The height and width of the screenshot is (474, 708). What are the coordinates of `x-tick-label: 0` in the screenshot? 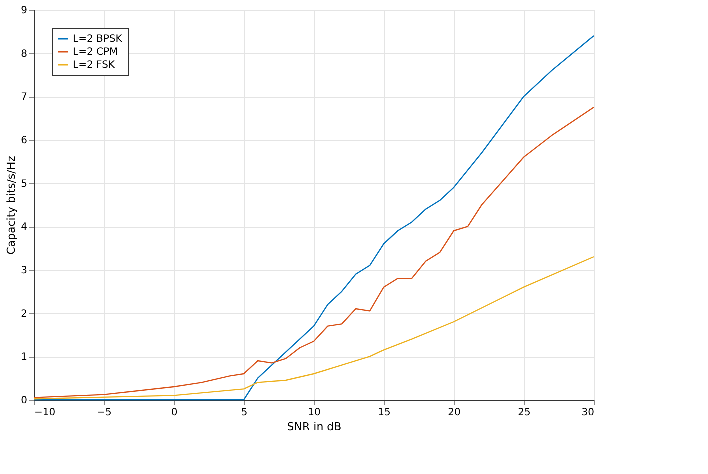 It's located at (174, 413).